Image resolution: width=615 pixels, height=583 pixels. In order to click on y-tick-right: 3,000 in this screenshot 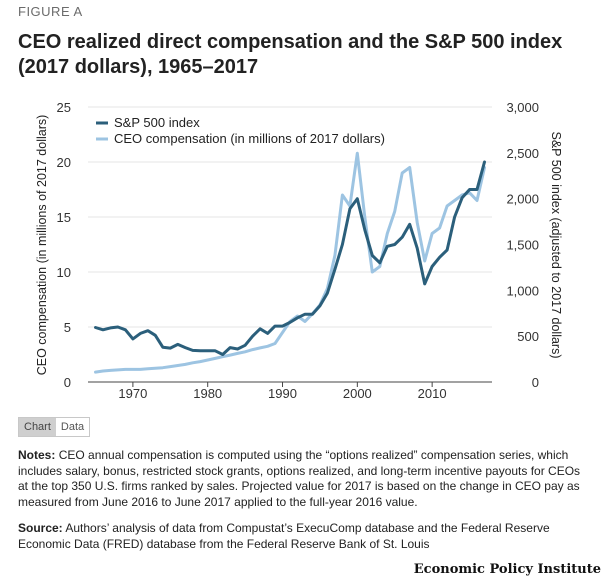, I will do `click(522, 107)`.